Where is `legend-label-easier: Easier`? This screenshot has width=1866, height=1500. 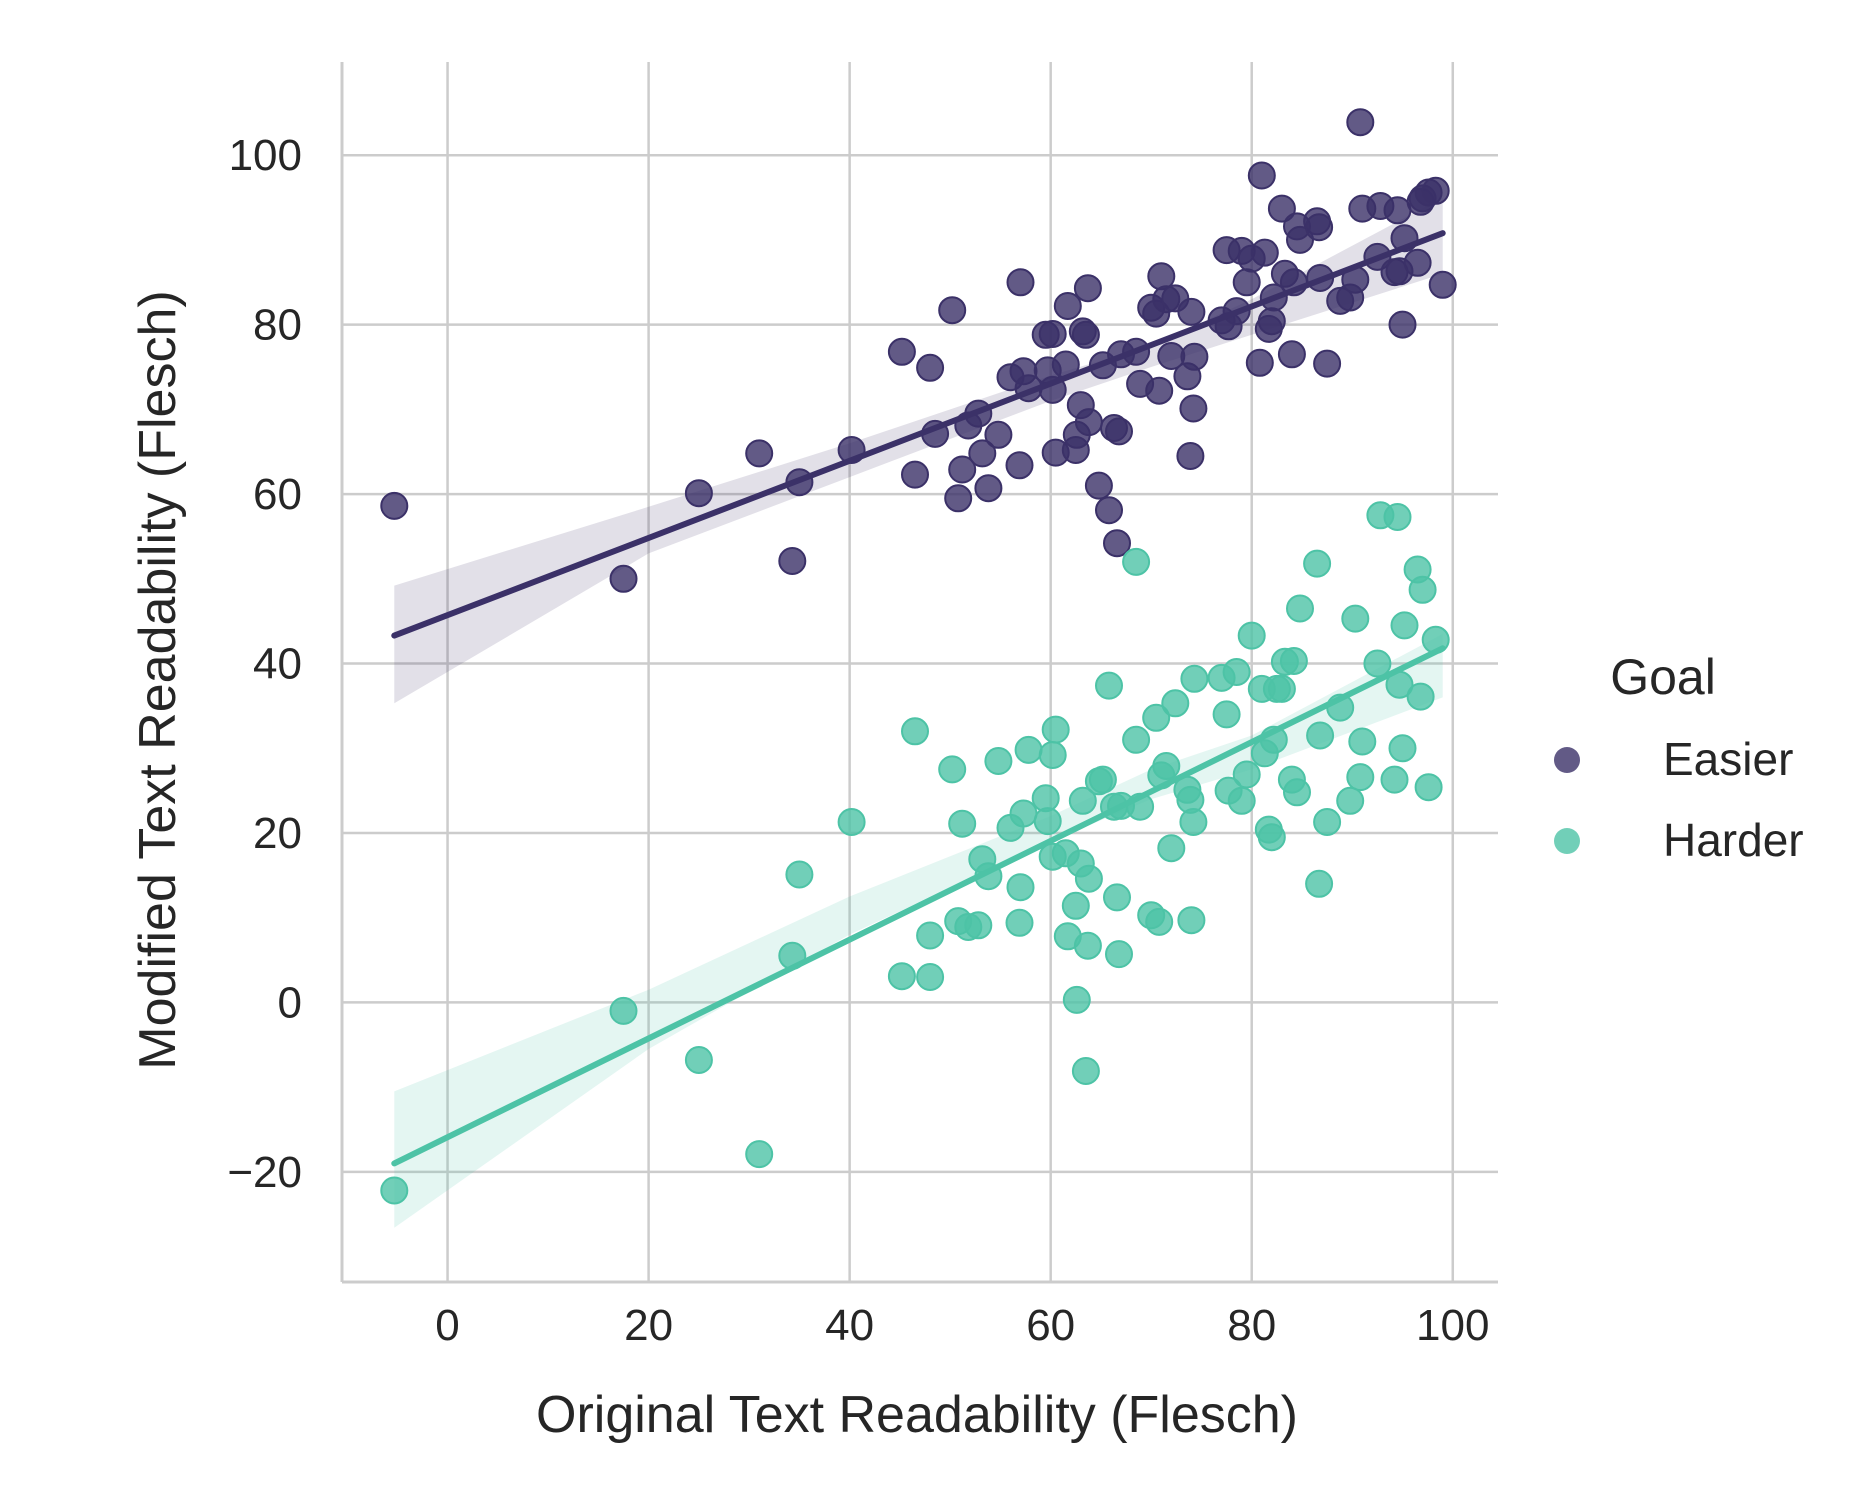
legend-label-easier: Easier is located at coordinates (1728, 759).